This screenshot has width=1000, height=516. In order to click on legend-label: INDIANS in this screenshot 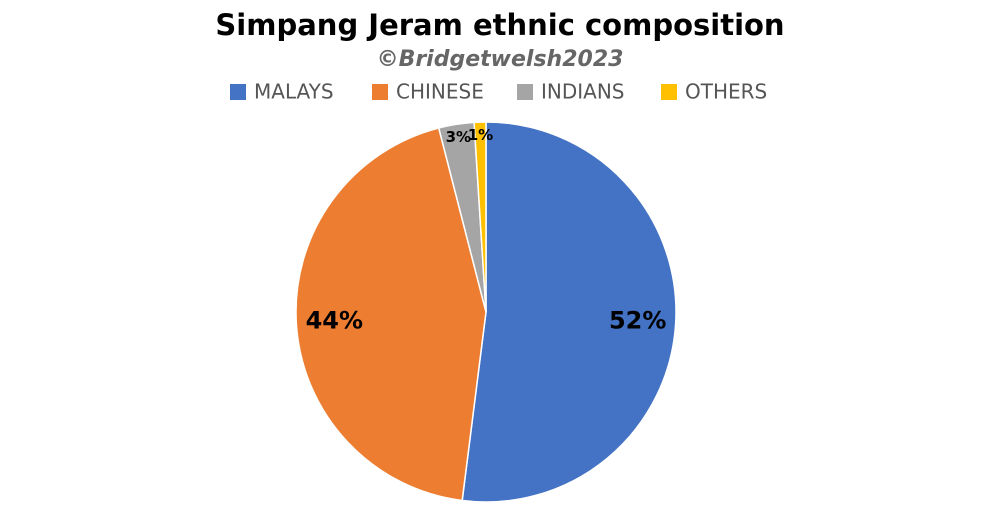, I will do `click(583, 92)`.